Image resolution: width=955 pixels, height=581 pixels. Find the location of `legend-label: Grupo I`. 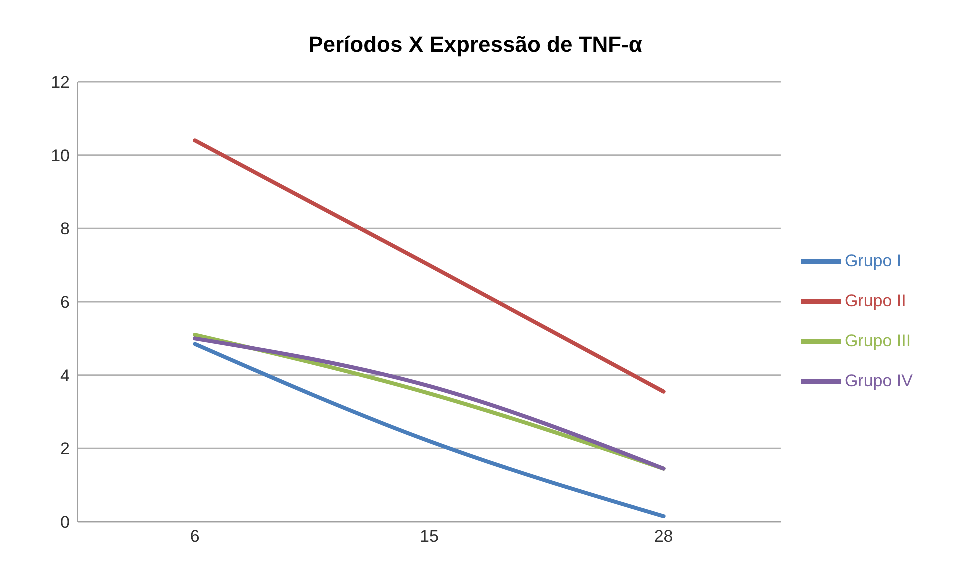

legend-label: Grupo I is located at coordinates (873, 260).